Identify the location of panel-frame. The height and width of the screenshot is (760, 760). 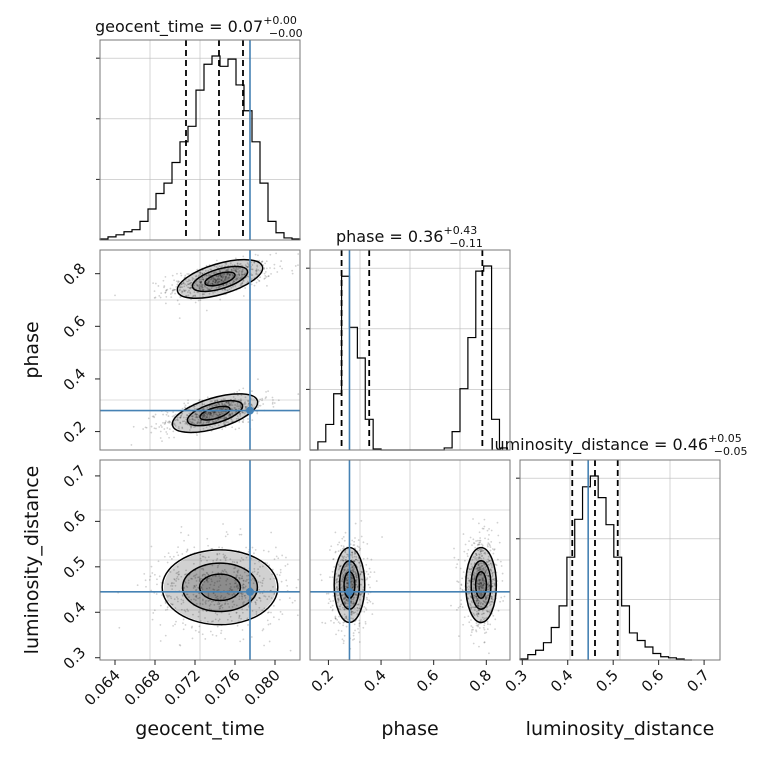
(410, 560).